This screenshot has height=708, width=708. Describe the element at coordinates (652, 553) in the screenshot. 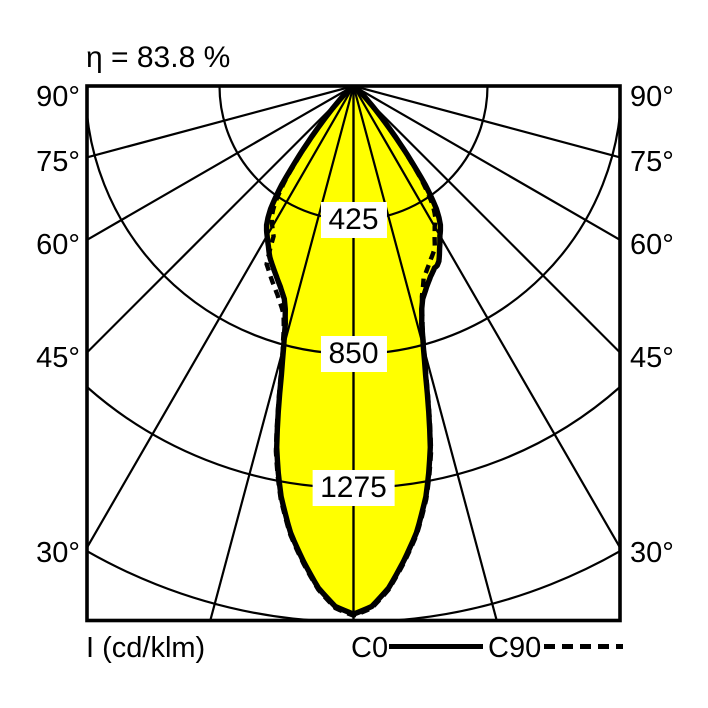

I see `angle-label-right-30: 30°` at that location.